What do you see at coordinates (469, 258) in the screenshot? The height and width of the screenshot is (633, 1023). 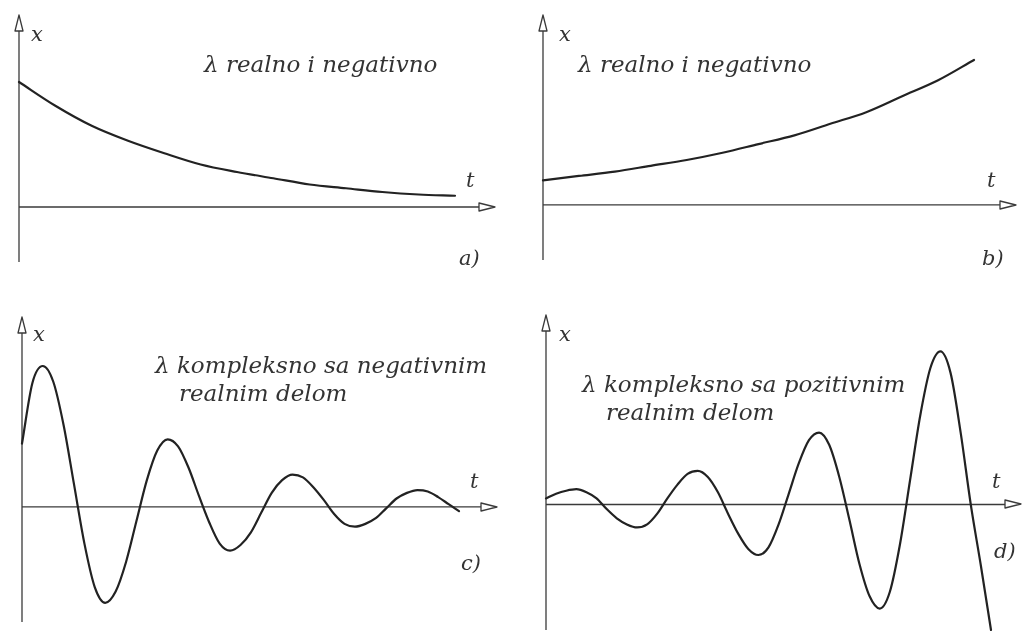 I see `text: a)` at bounding box center [469, 258].